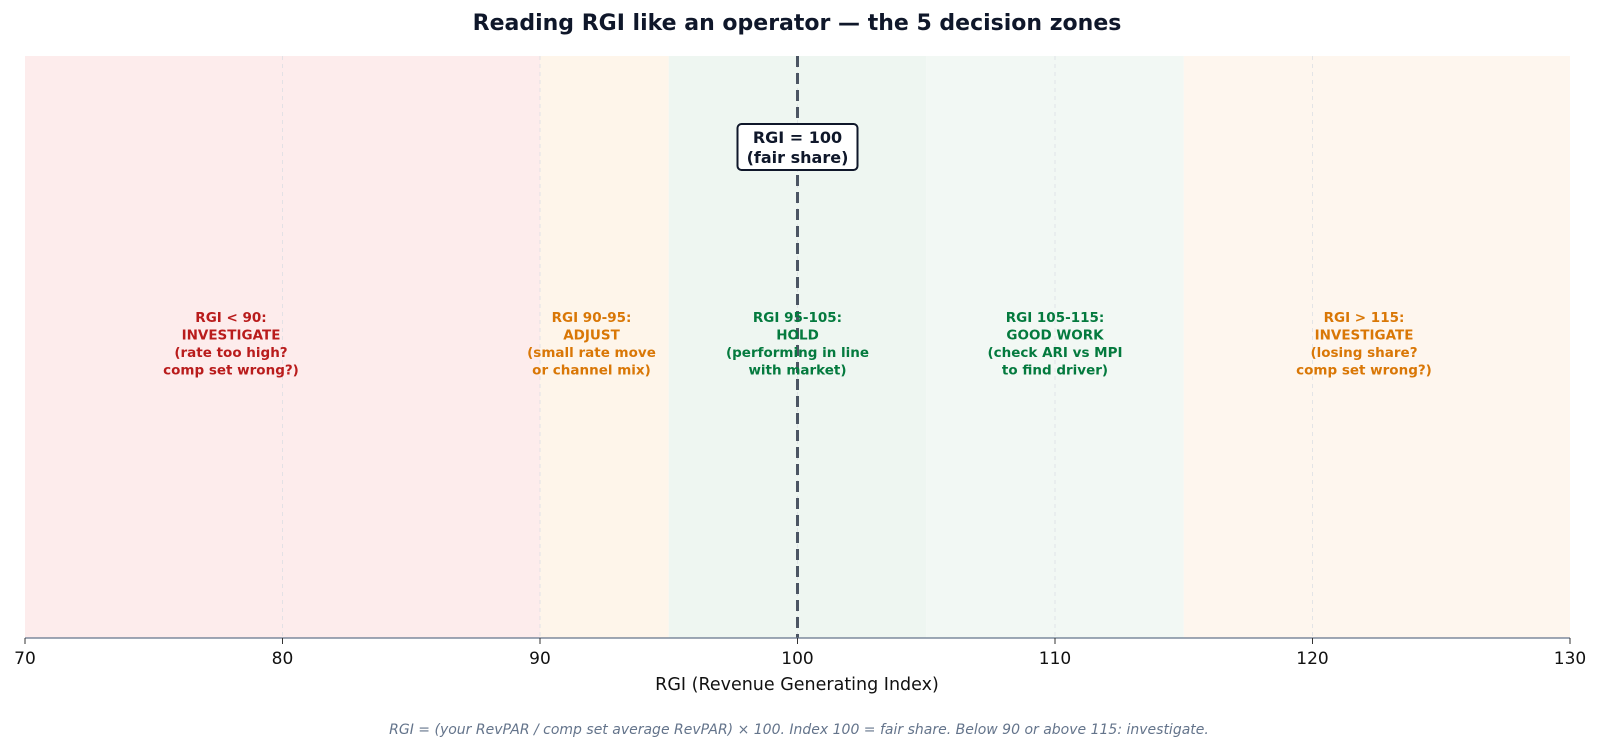 The image size is (1600, 749). What do you see at coordinates (25, 659) in the screenshot?
I see `x-tick-label-70: 70` at bounding box center [25, 659].